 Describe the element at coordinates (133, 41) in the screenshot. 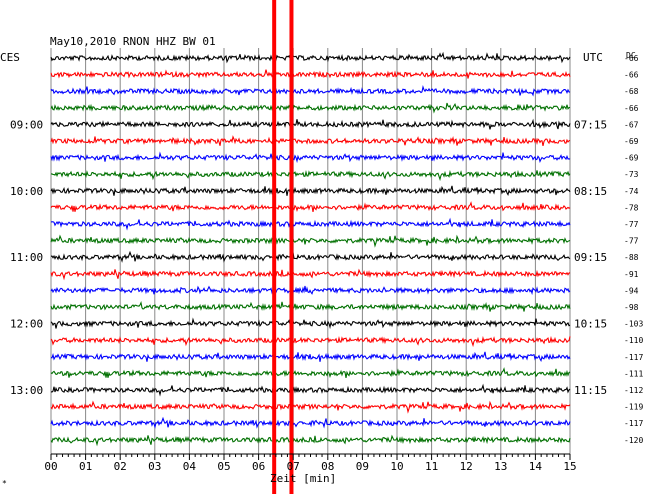

I see `chart-title: May10,2010 RNON HHZ BW 01` at that location.